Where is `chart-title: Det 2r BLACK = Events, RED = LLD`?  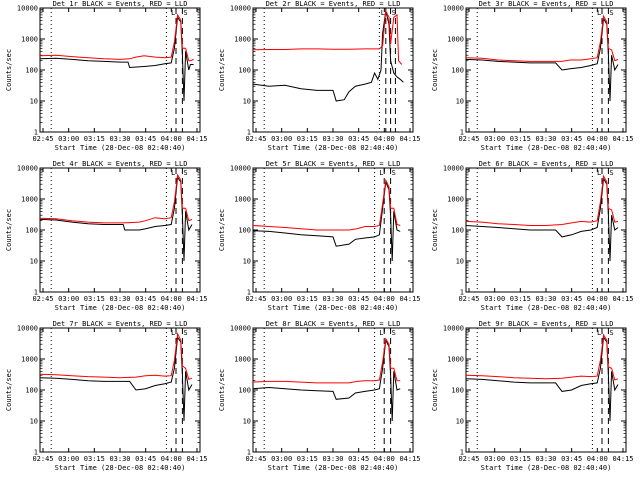 chart-title: Det 2r BLACK = Events, RED = LLD is located at coordinates (333, 4).